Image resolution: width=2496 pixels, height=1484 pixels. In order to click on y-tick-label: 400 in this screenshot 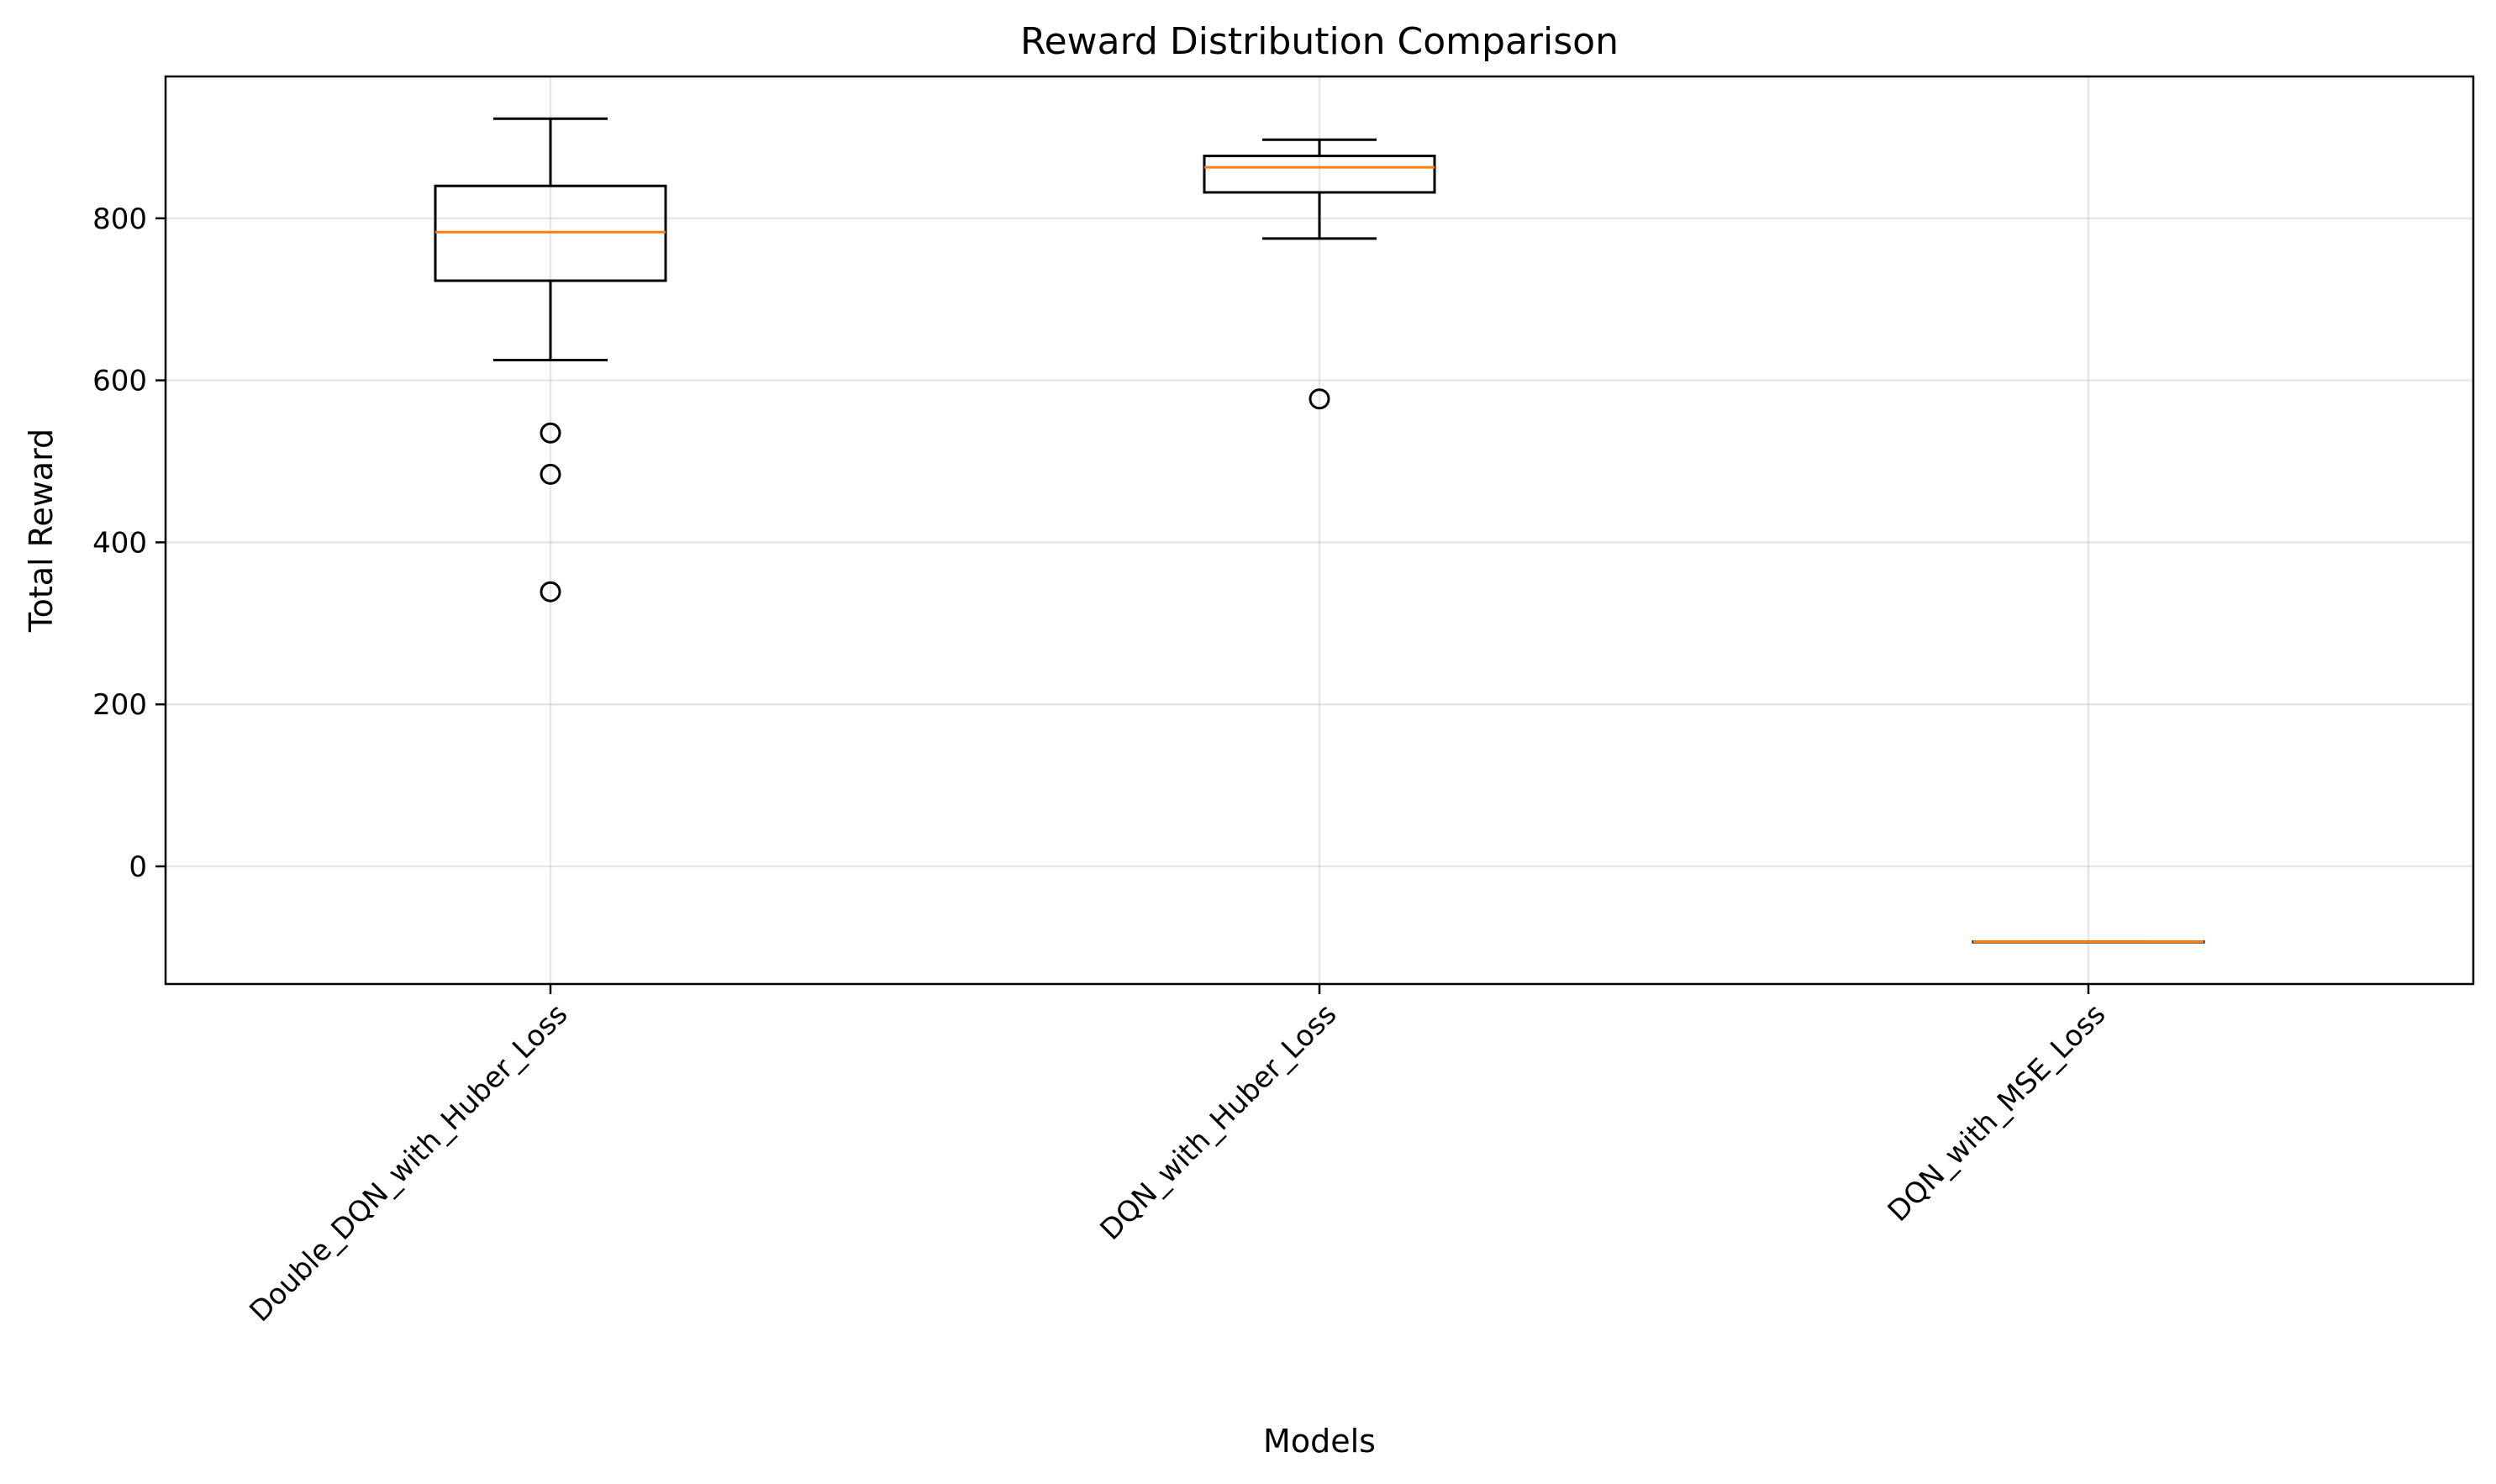, I will do `click(120, 543)`.